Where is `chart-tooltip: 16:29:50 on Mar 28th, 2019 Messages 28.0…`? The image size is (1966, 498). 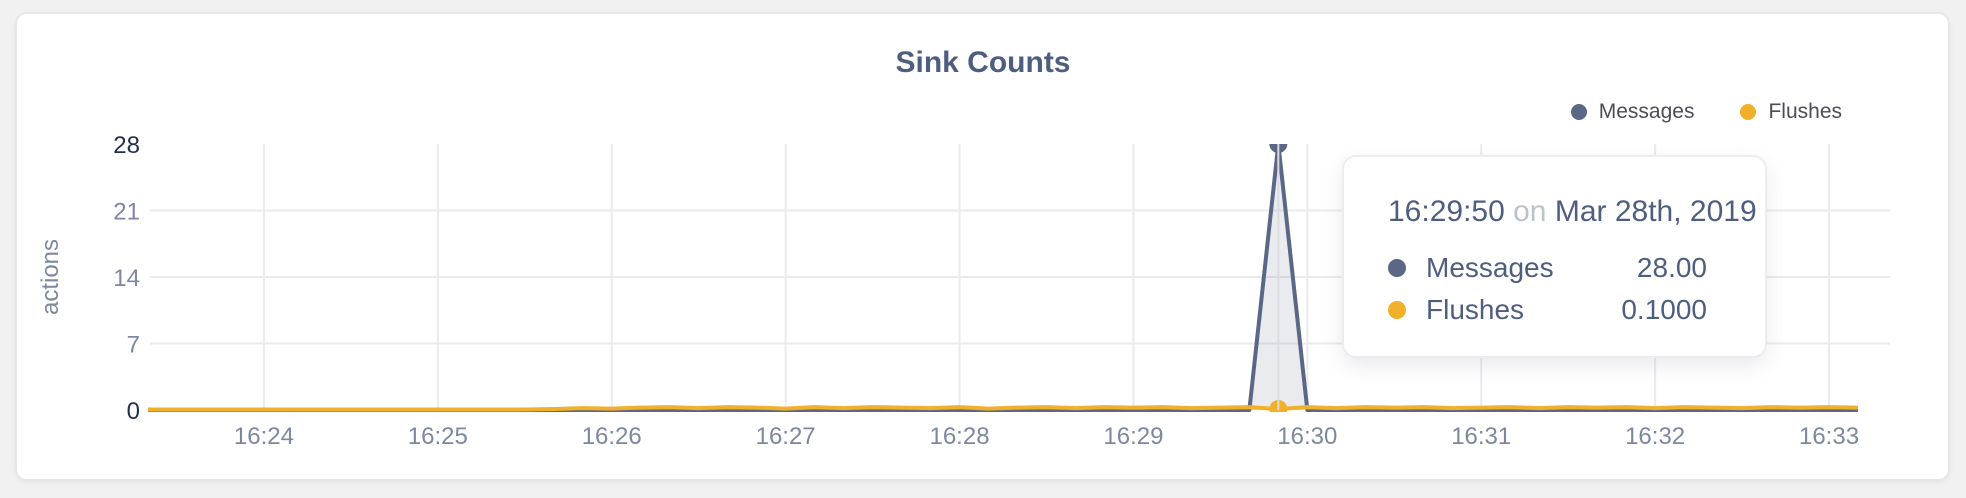
chart-tooltip: 16:29:50 on Mar 28th, 2019 Messages 28.0… is located at coordinates (1554, 256).